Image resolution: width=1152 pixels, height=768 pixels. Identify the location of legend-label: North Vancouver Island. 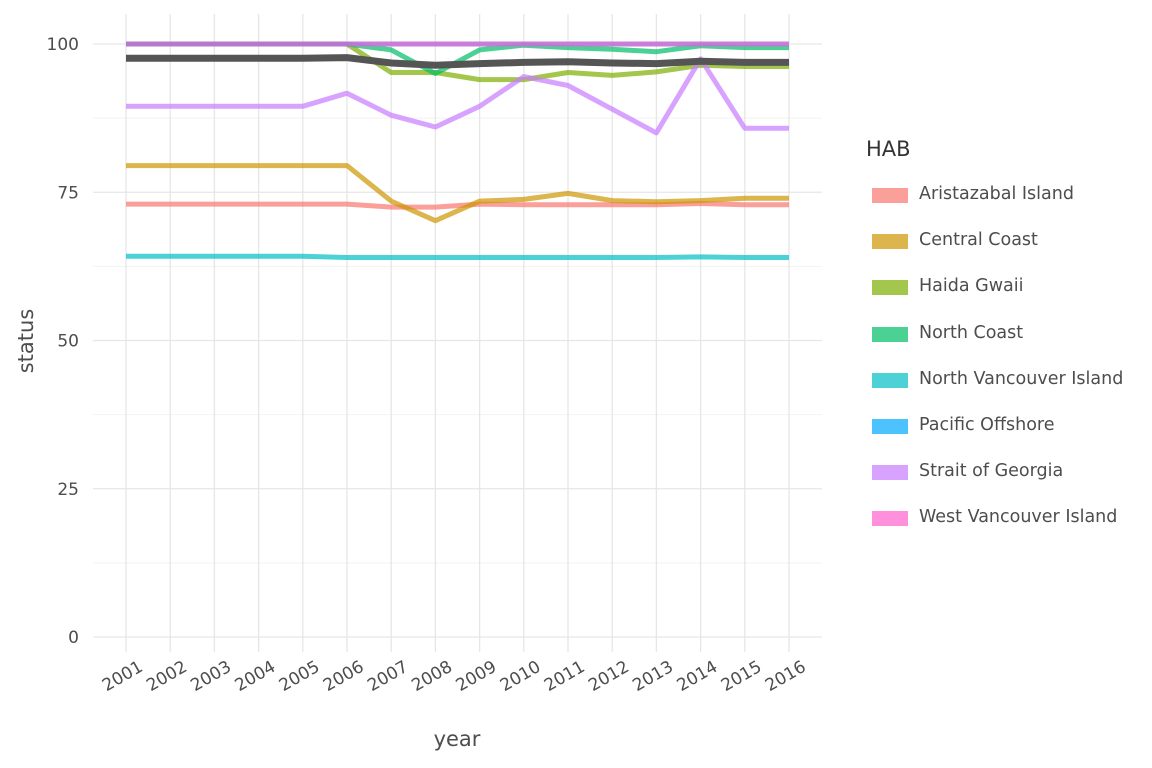
(1021, 378).